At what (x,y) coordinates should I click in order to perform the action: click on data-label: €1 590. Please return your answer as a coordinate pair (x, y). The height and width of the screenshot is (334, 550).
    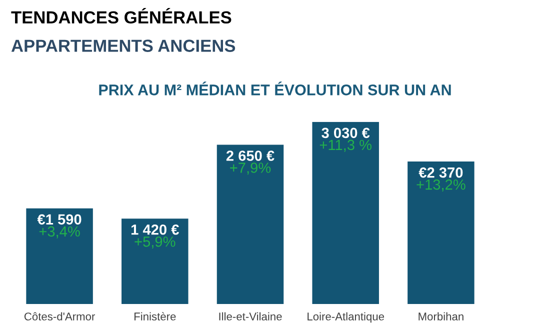
    Looking at the image, I should click on (59, 219).